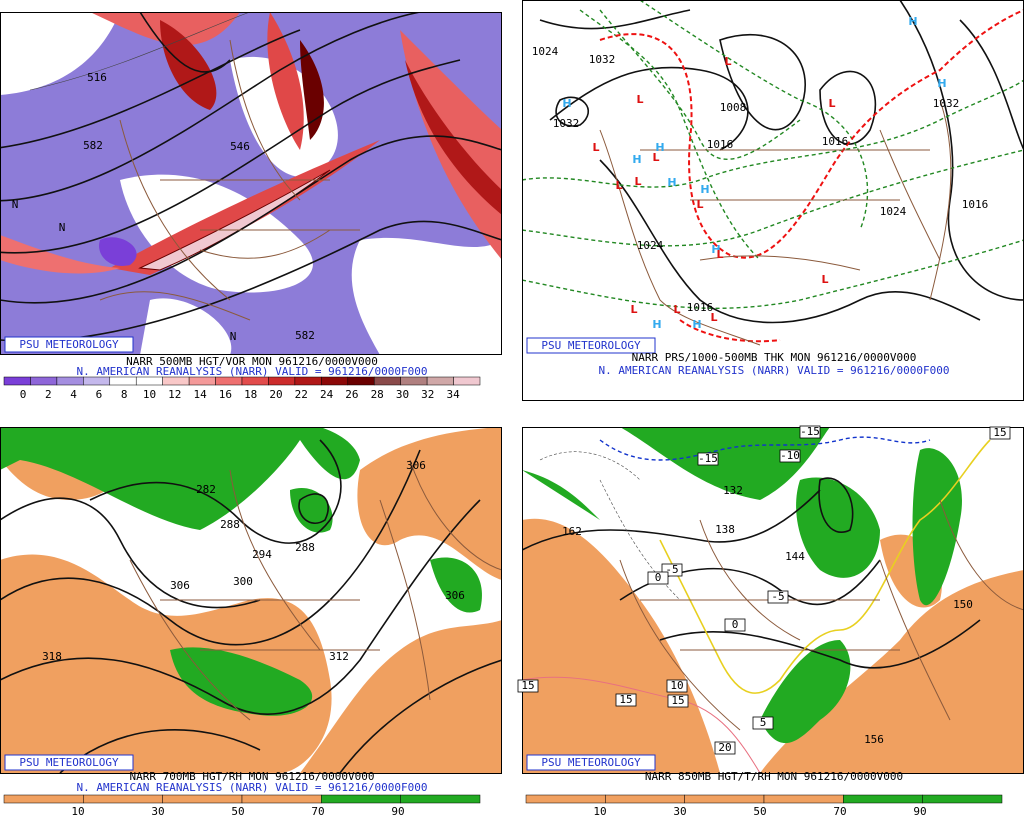  I want to click on contour-label: 144, so click(795, 556).